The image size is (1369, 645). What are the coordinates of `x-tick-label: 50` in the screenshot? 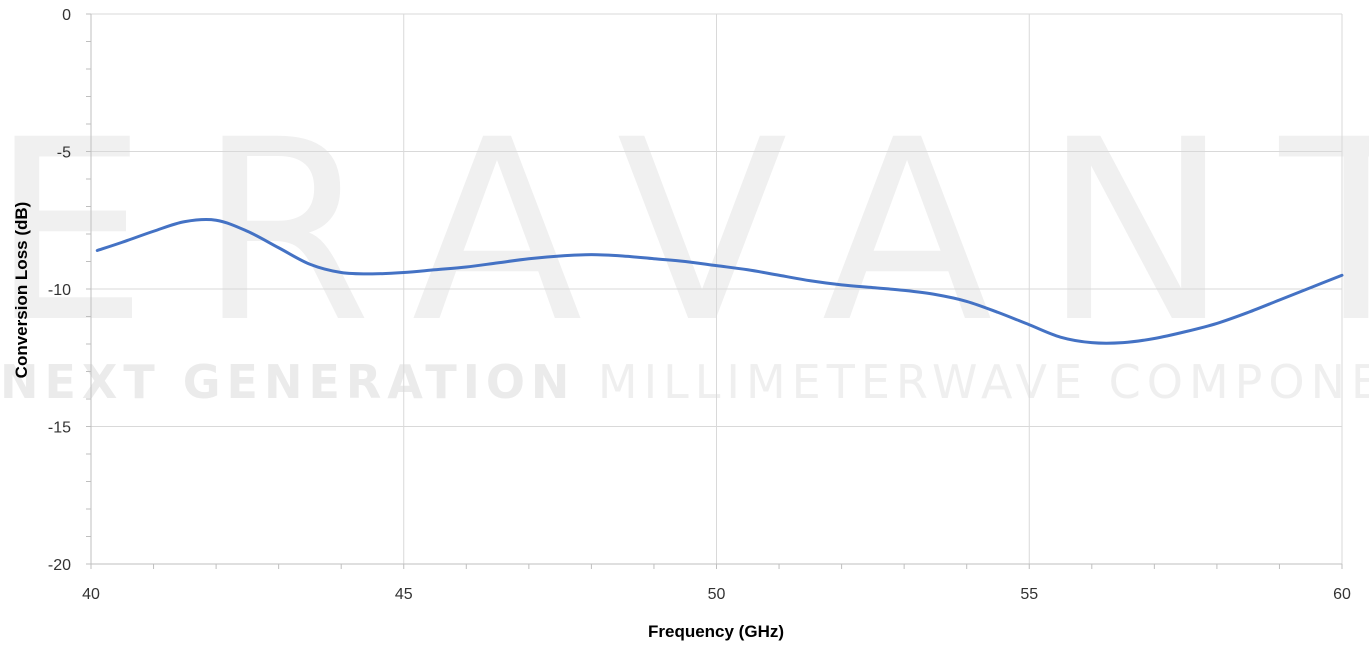 It's located at (717, 594).